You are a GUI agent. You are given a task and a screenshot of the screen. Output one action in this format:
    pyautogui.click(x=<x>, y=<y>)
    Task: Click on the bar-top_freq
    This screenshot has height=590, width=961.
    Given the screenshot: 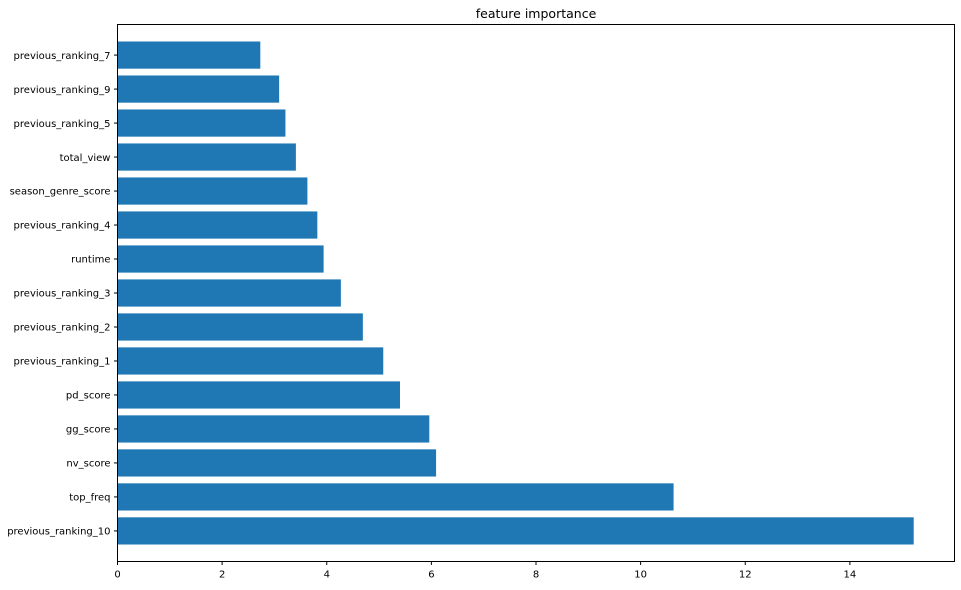 What is the action you would take?
    pyautogui.click(x=395, y=497)
    